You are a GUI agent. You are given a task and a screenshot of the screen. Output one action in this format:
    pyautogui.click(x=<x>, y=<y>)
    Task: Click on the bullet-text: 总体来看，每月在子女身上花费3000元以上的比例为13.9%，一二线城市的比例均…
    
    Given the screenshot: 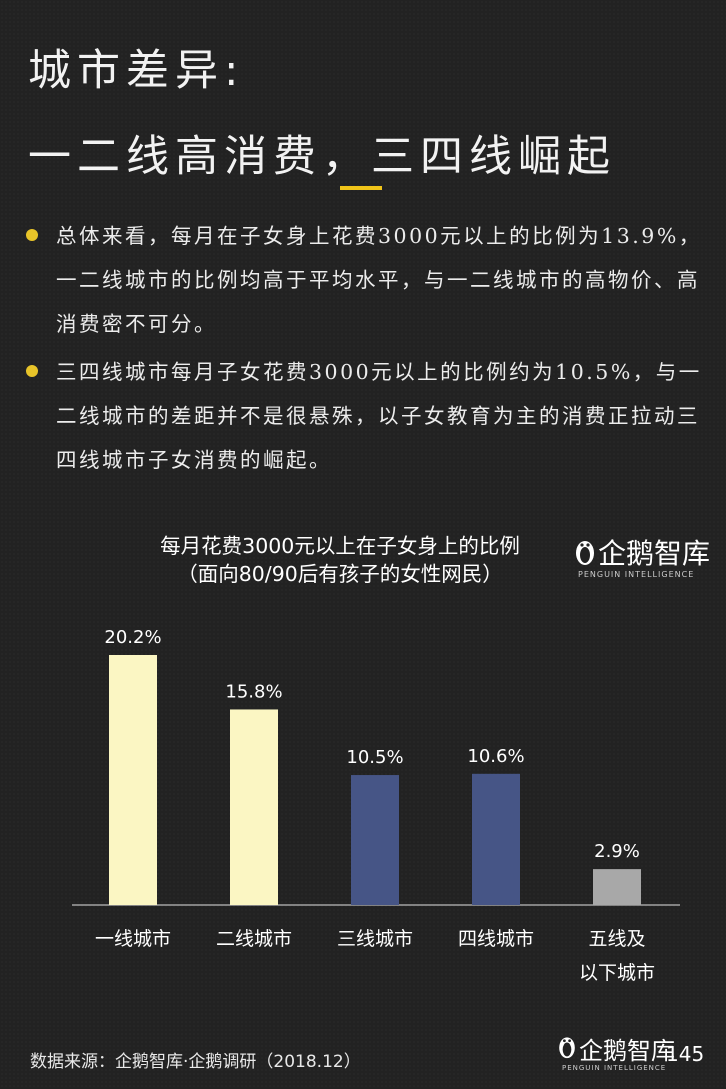 What is the action you would take?
    pyautogui.click(x=379, y=280)
    